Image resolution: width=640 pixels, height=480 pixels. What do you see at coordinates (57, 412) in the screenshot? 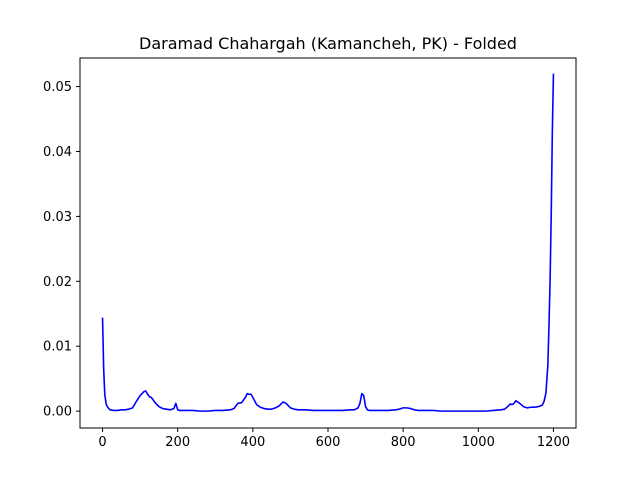
I see `y-tick-label: 0.00` at bounding box center [57, 412].